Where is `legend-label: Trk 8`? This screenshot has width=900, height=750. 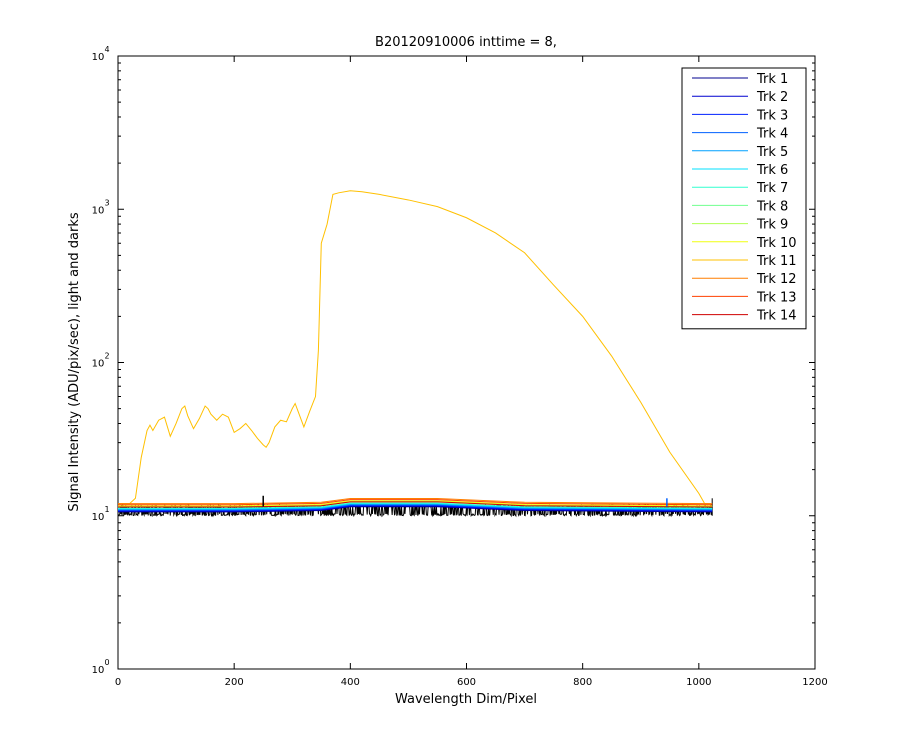
legend-label: Trk 8 is located at coordinates (772, 206).